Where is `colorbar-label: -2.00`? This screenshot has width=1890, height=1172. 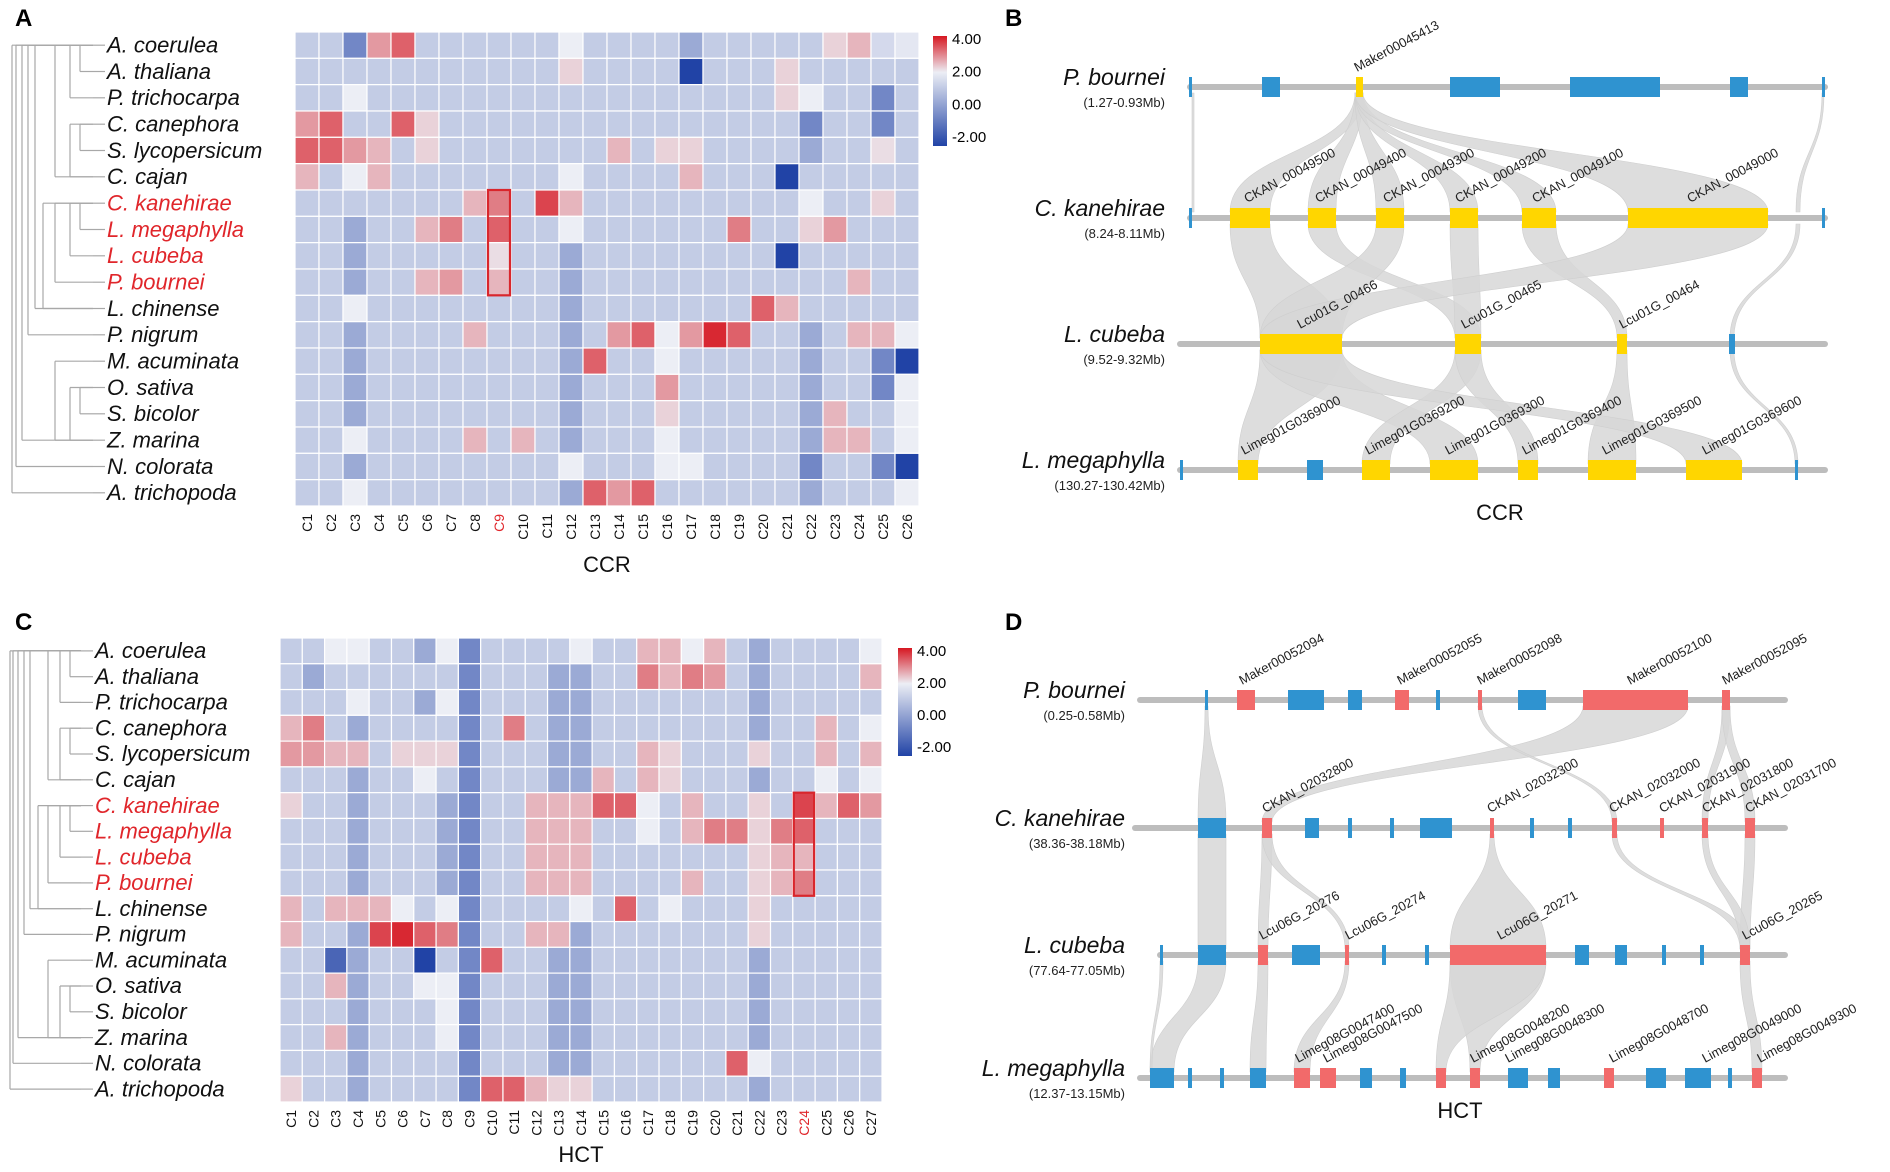 colorbar-label: -2.00 is located at coordinates (934, 747).